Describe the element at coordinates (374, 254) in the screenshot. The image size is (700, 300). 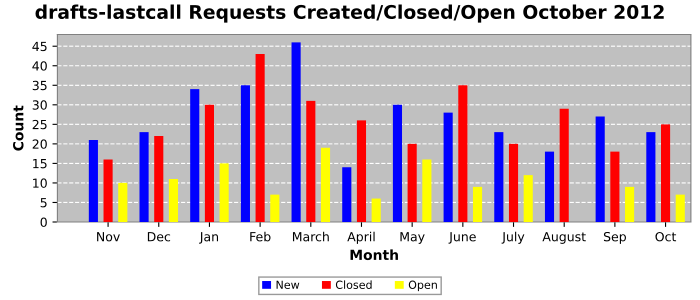
I see `x-axis-title: Month` at that location.